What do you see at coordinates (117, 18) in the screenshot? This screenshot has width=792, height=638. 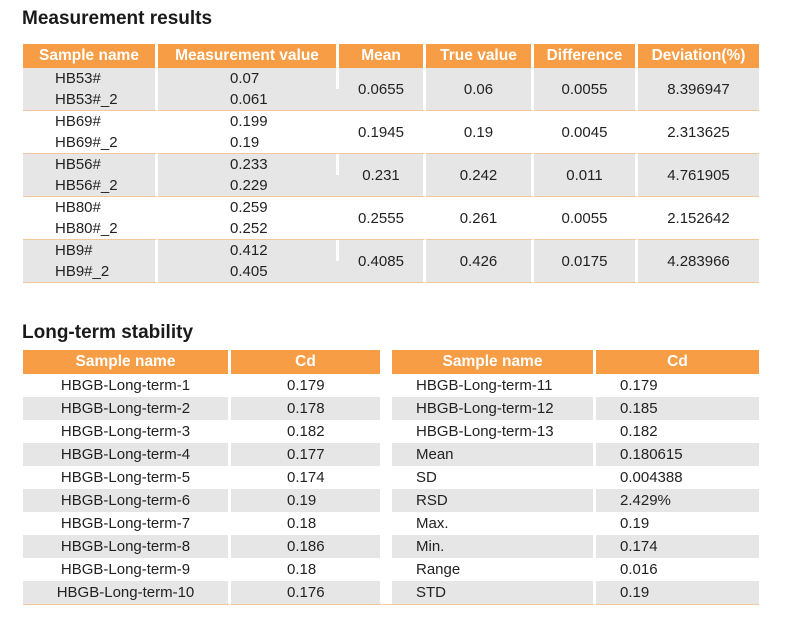 I see `measurement-results-title: Measurement results` at bounding box center [117, 18].